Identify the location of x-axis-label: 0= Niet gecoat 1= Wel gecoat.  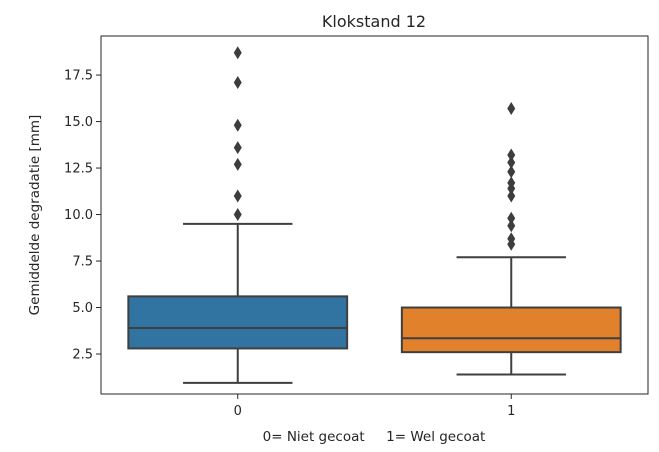
(374, 437).